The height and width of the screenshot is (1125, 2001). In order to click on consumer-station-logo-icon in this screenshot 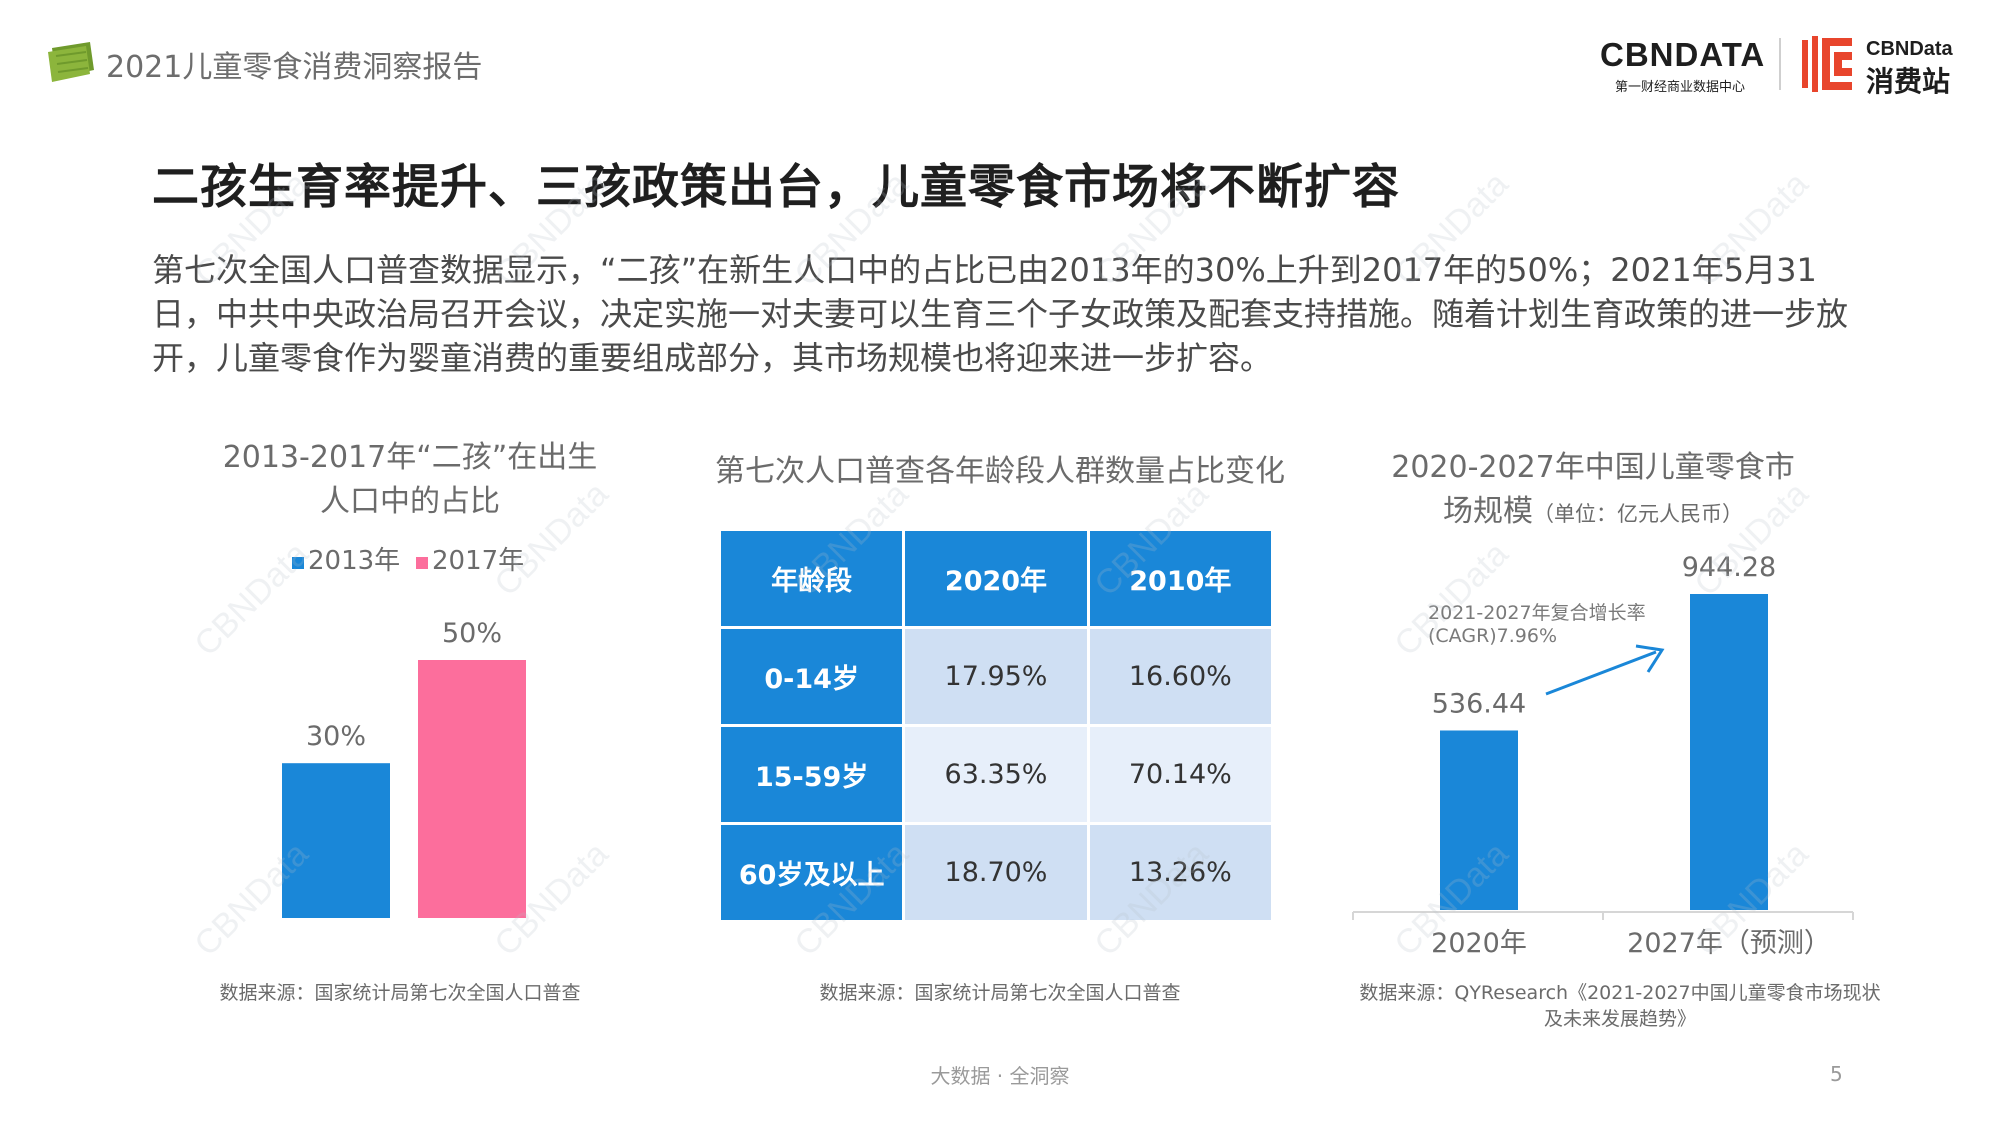, I will do `click(1827, 64)`.